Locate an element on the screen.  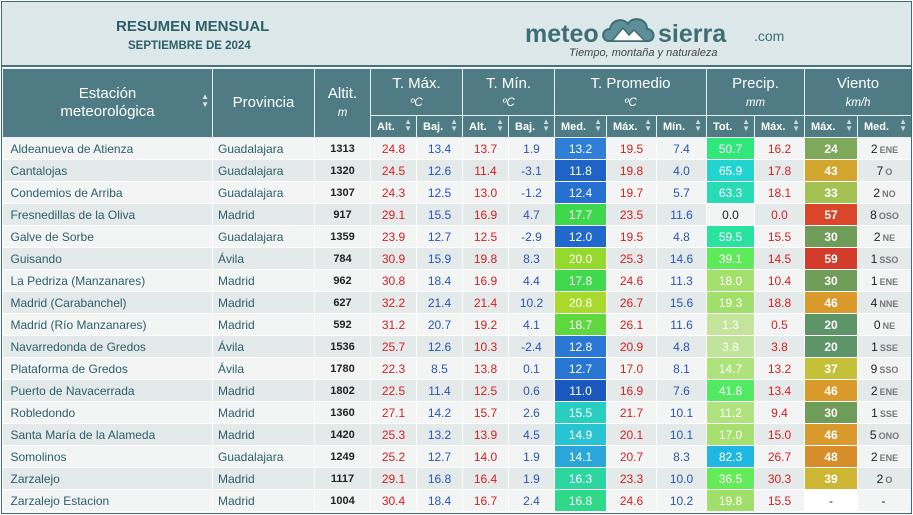
precip-total-cell: 82.3 is located at coordinates (731, 456).